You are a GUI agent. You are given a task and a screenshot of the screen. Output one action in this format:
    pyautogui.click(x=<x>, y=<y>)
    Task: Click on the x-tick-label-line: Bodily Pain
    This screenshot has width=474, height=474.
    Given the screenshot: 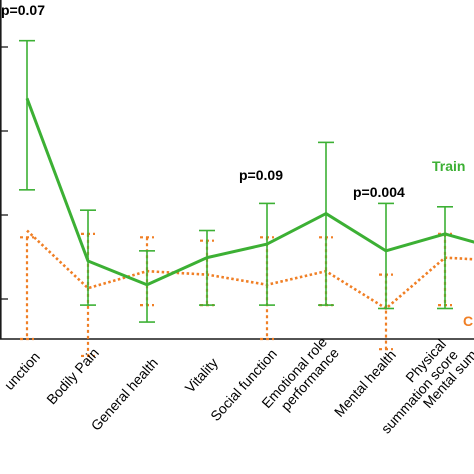 What is the action you would take?
    pyautogui.click(x=72, y=376)
    